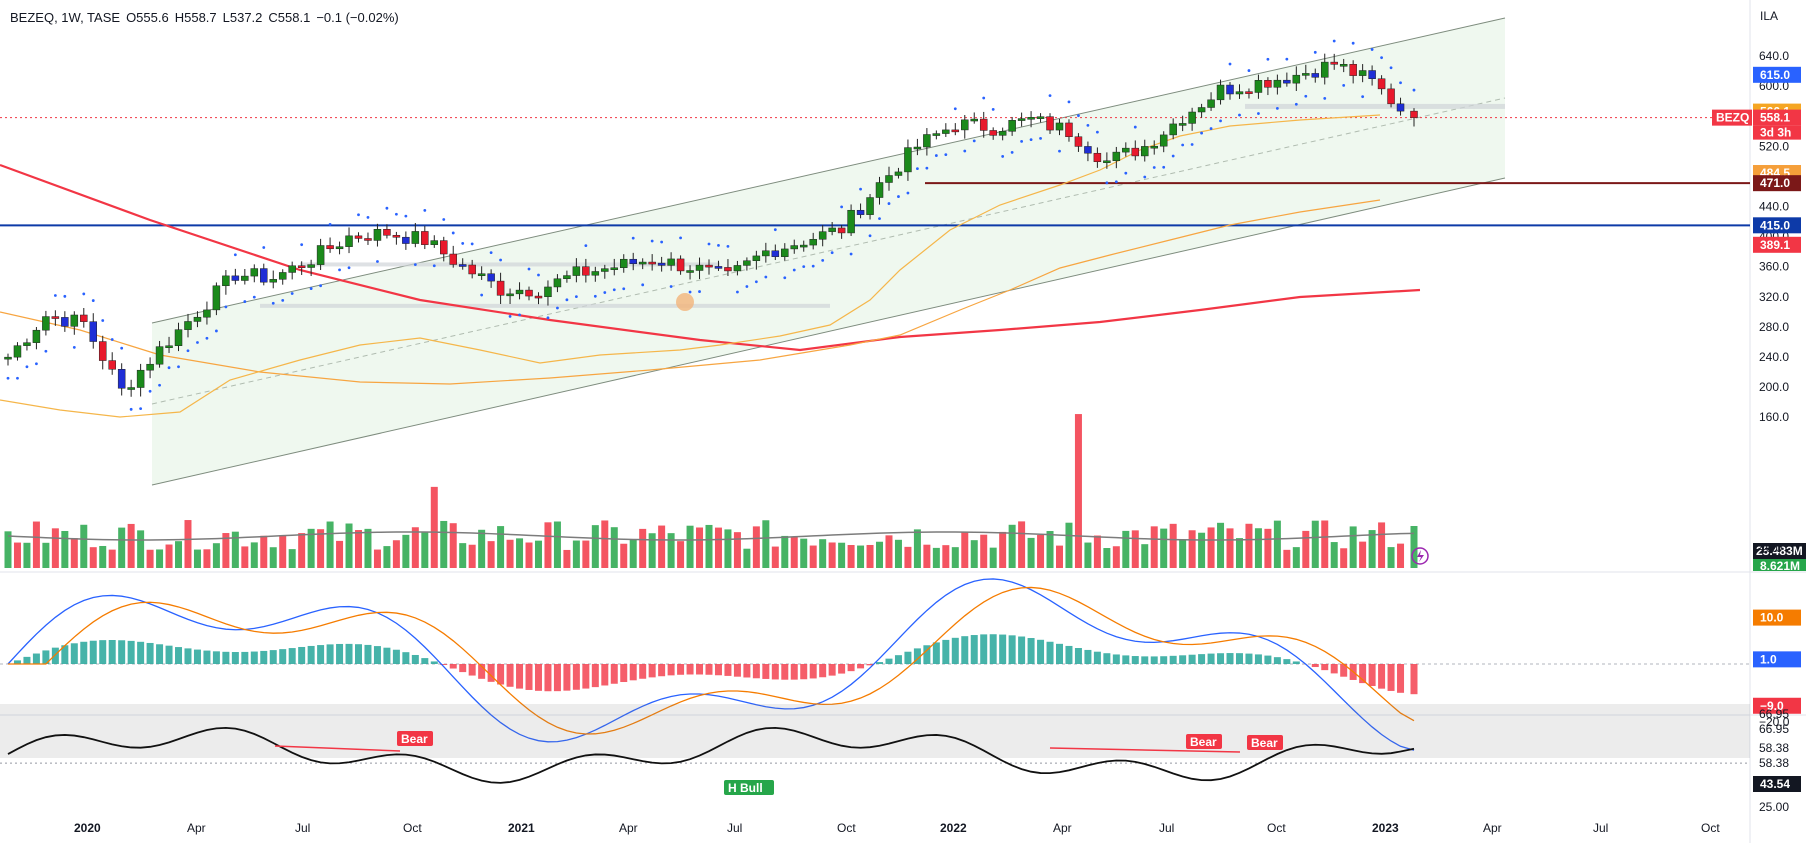 Image resolution: width=1806 pixels, height=843 pixels. What do you see at coordinates (1771, 548) in the screenshot?
I see `macd-tick-label: 40.0` at bounding box center [1771, 548].